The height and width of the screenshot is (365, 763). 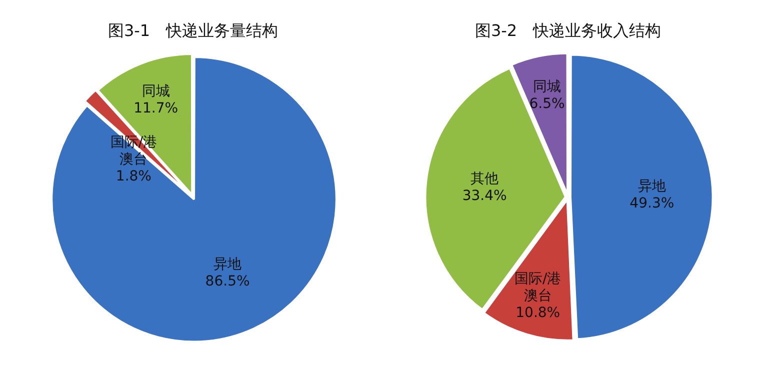 What do you see at coordinates (538, 312) in the screenshot?
I see `data-label: 10.8%` at bounding box center [538, 312].